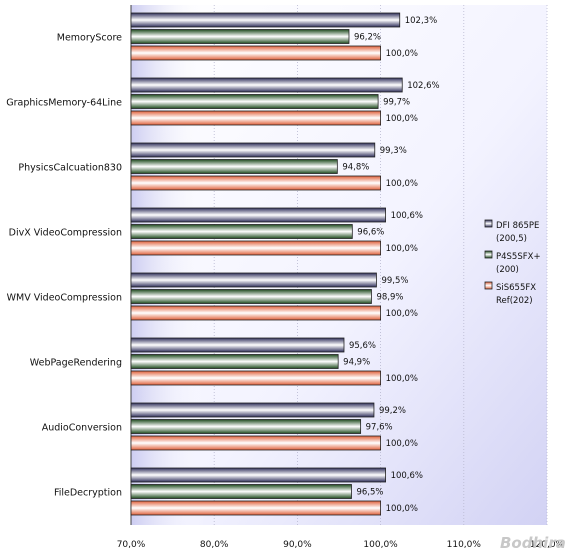 The image size is (570, 554). What do you see at coordinates (464, 545) in the screenshot?
I see `x-tick-label: 110,0%` at bounding box center [464, 545].